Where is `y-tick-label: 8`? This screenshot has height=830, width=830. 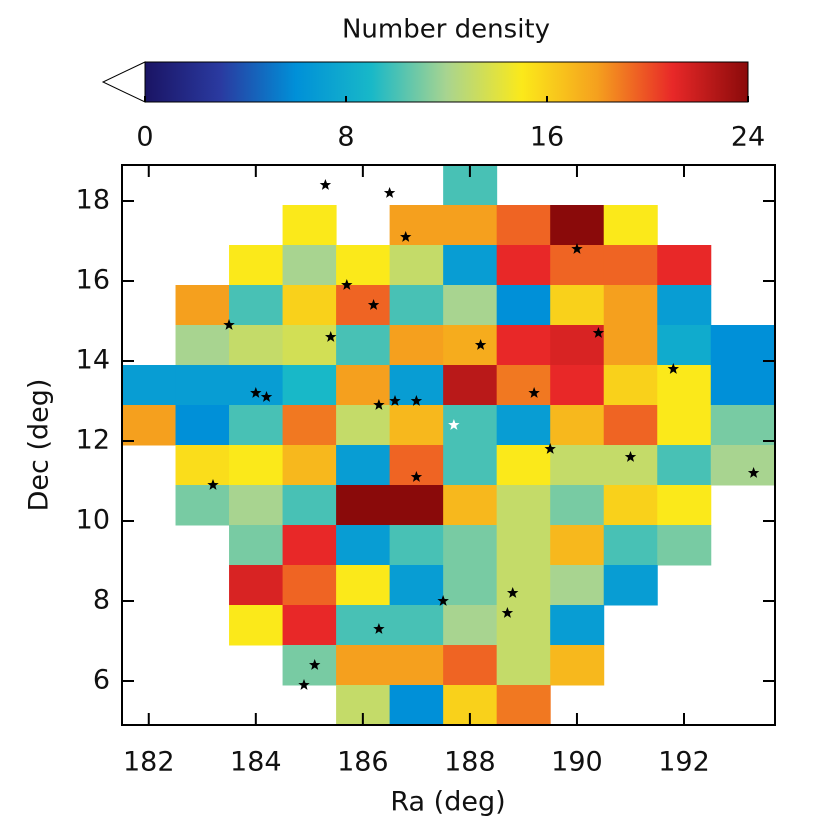 y-tick-label: 8 is located at coordinates (101, 600).